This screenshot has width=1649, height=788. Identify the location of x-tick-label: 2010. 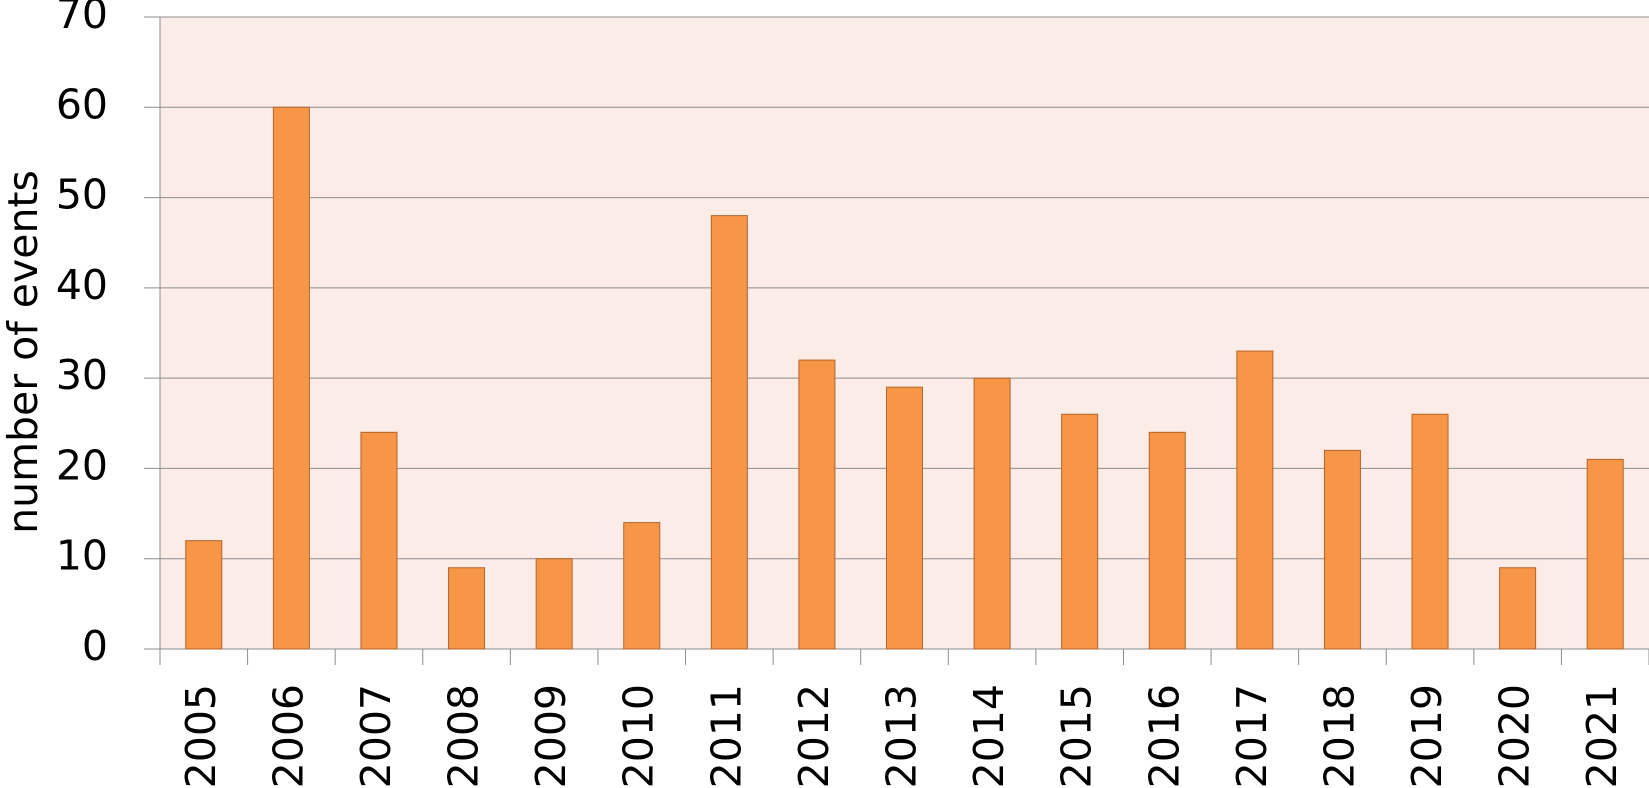
(639, 736).